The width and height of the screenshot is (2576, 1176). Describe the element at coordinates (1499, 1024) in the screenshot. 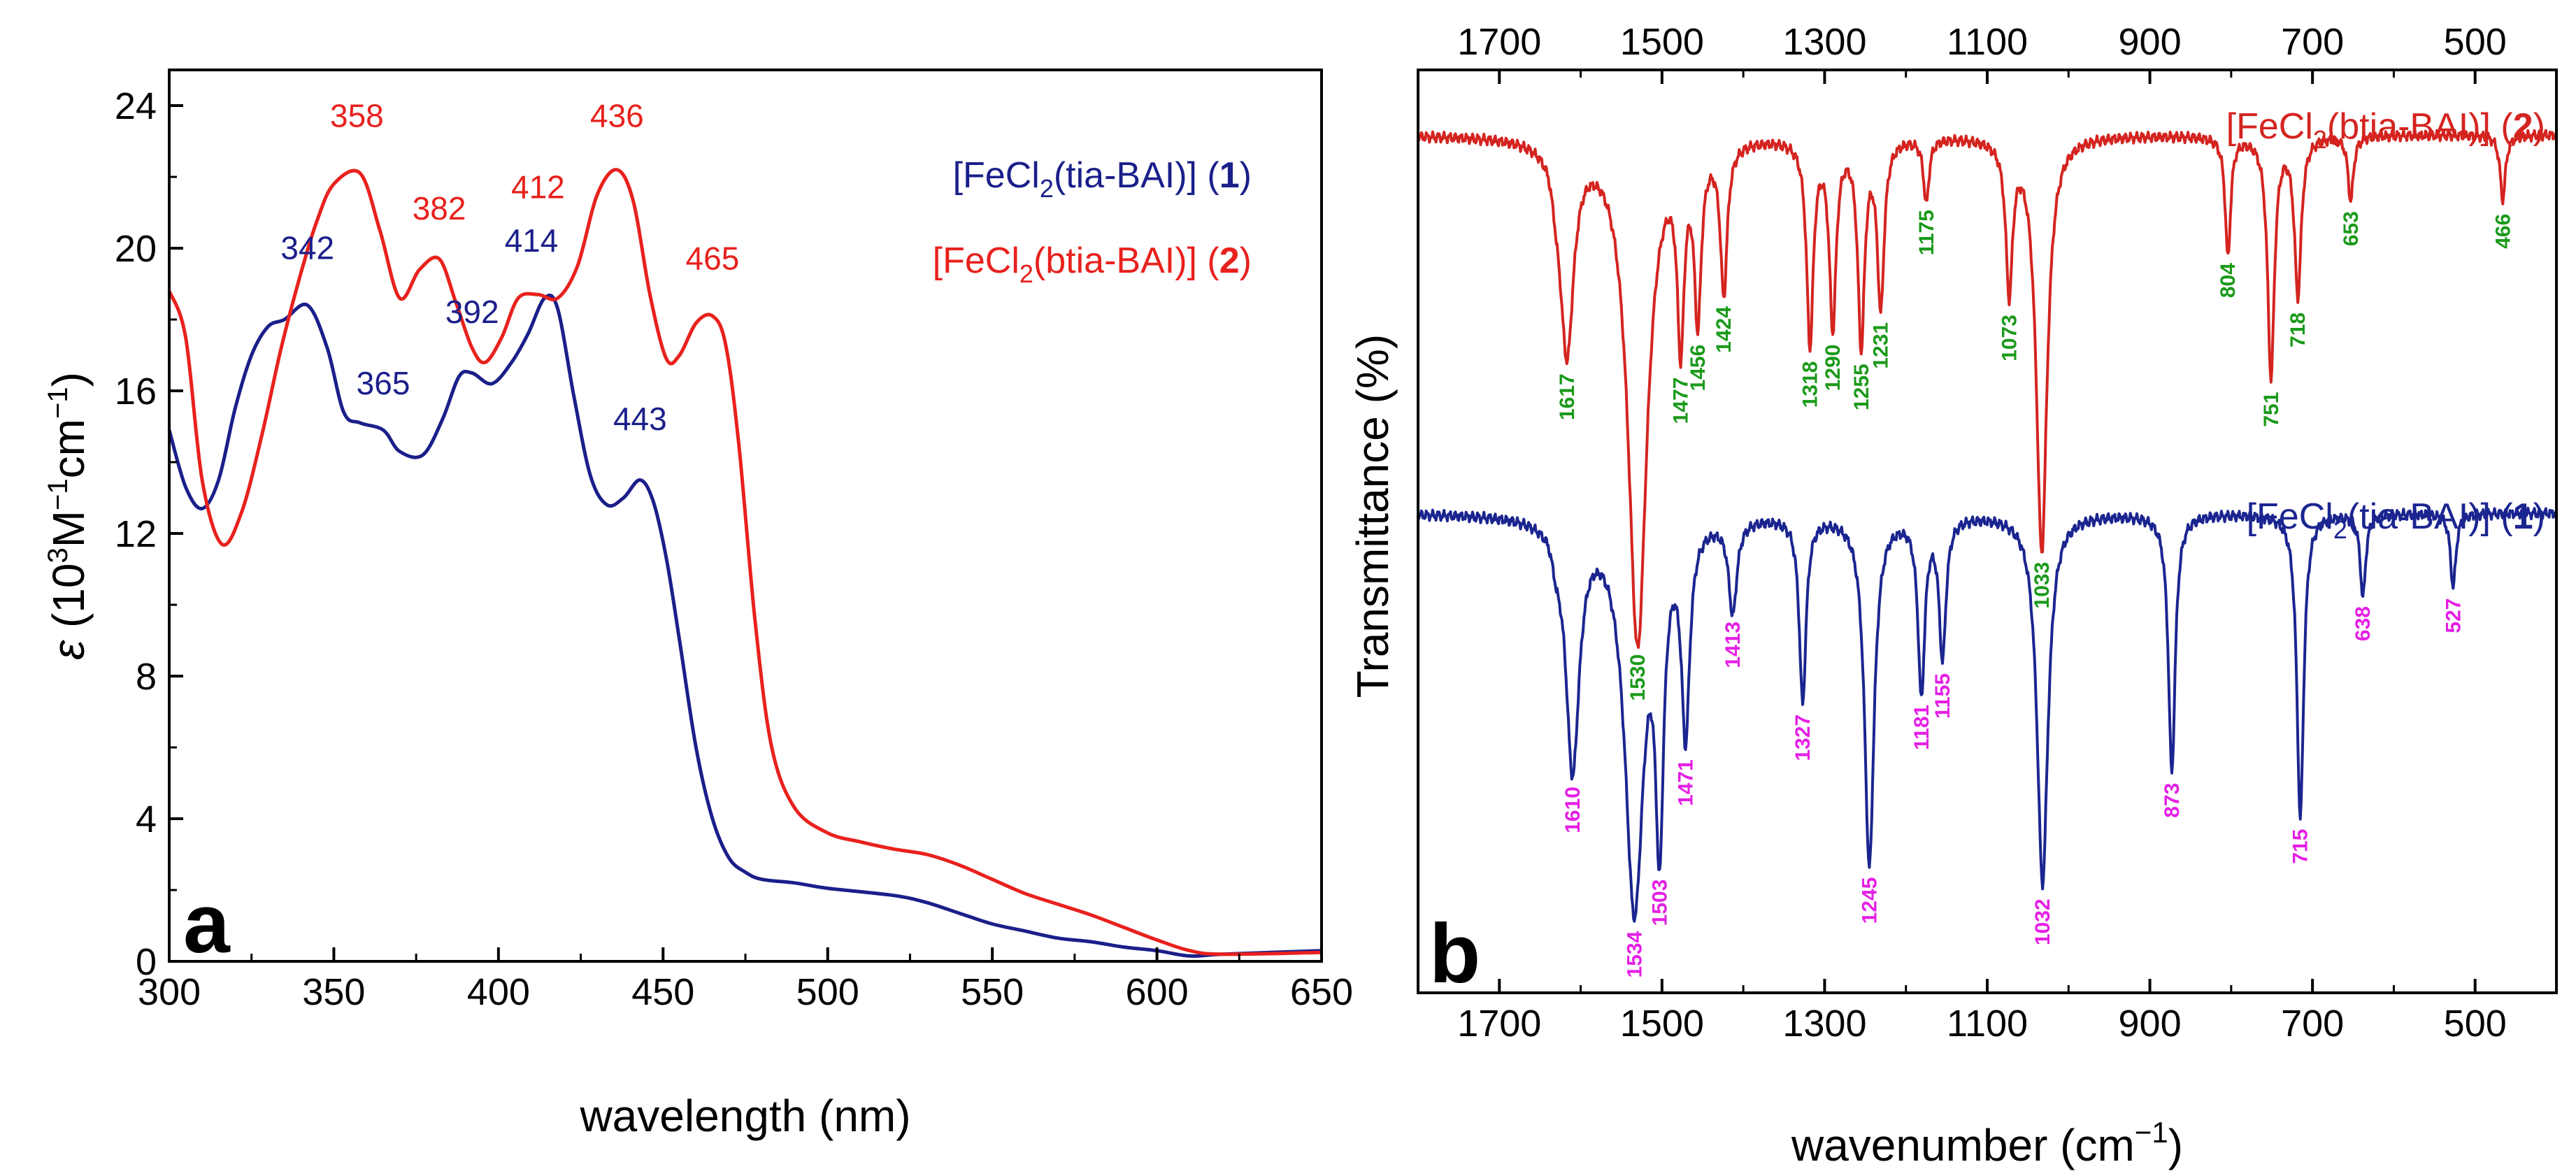

I see `x-tick-label: 1700` at that location.